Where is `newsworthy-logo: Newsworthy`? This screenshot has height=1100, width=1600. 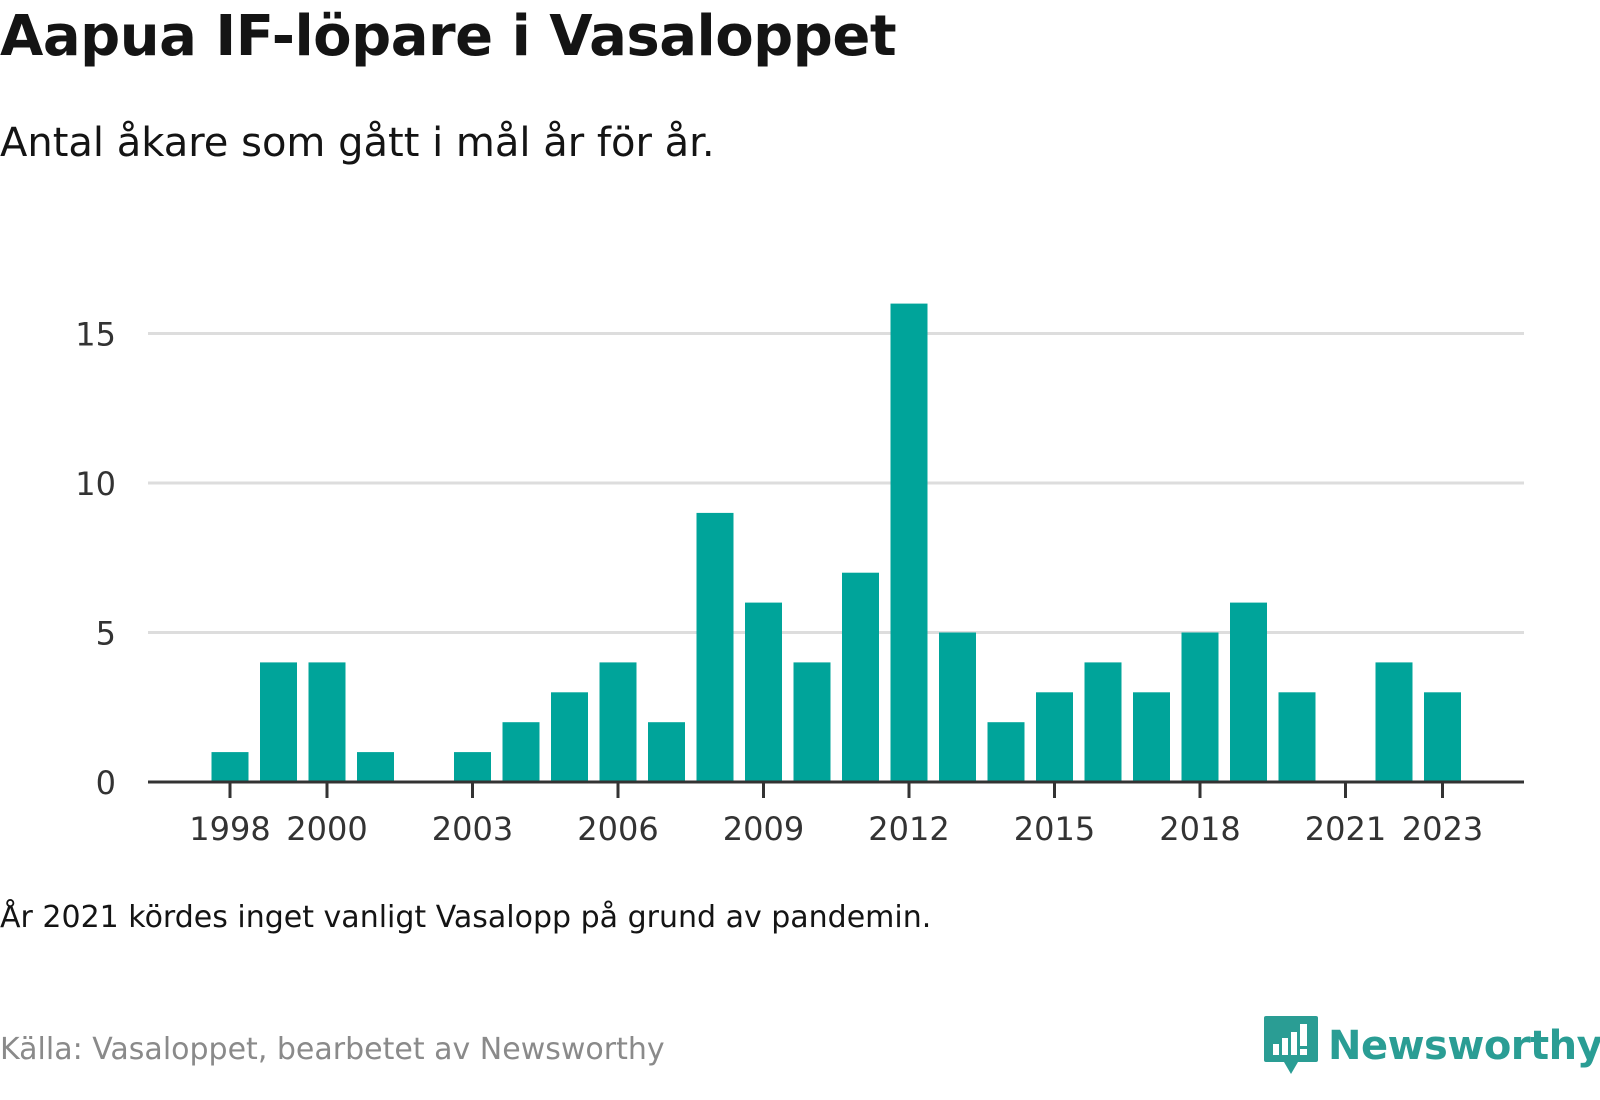 newsworthy-logo: Newsworthy is located at coordinates (1431, 1046).